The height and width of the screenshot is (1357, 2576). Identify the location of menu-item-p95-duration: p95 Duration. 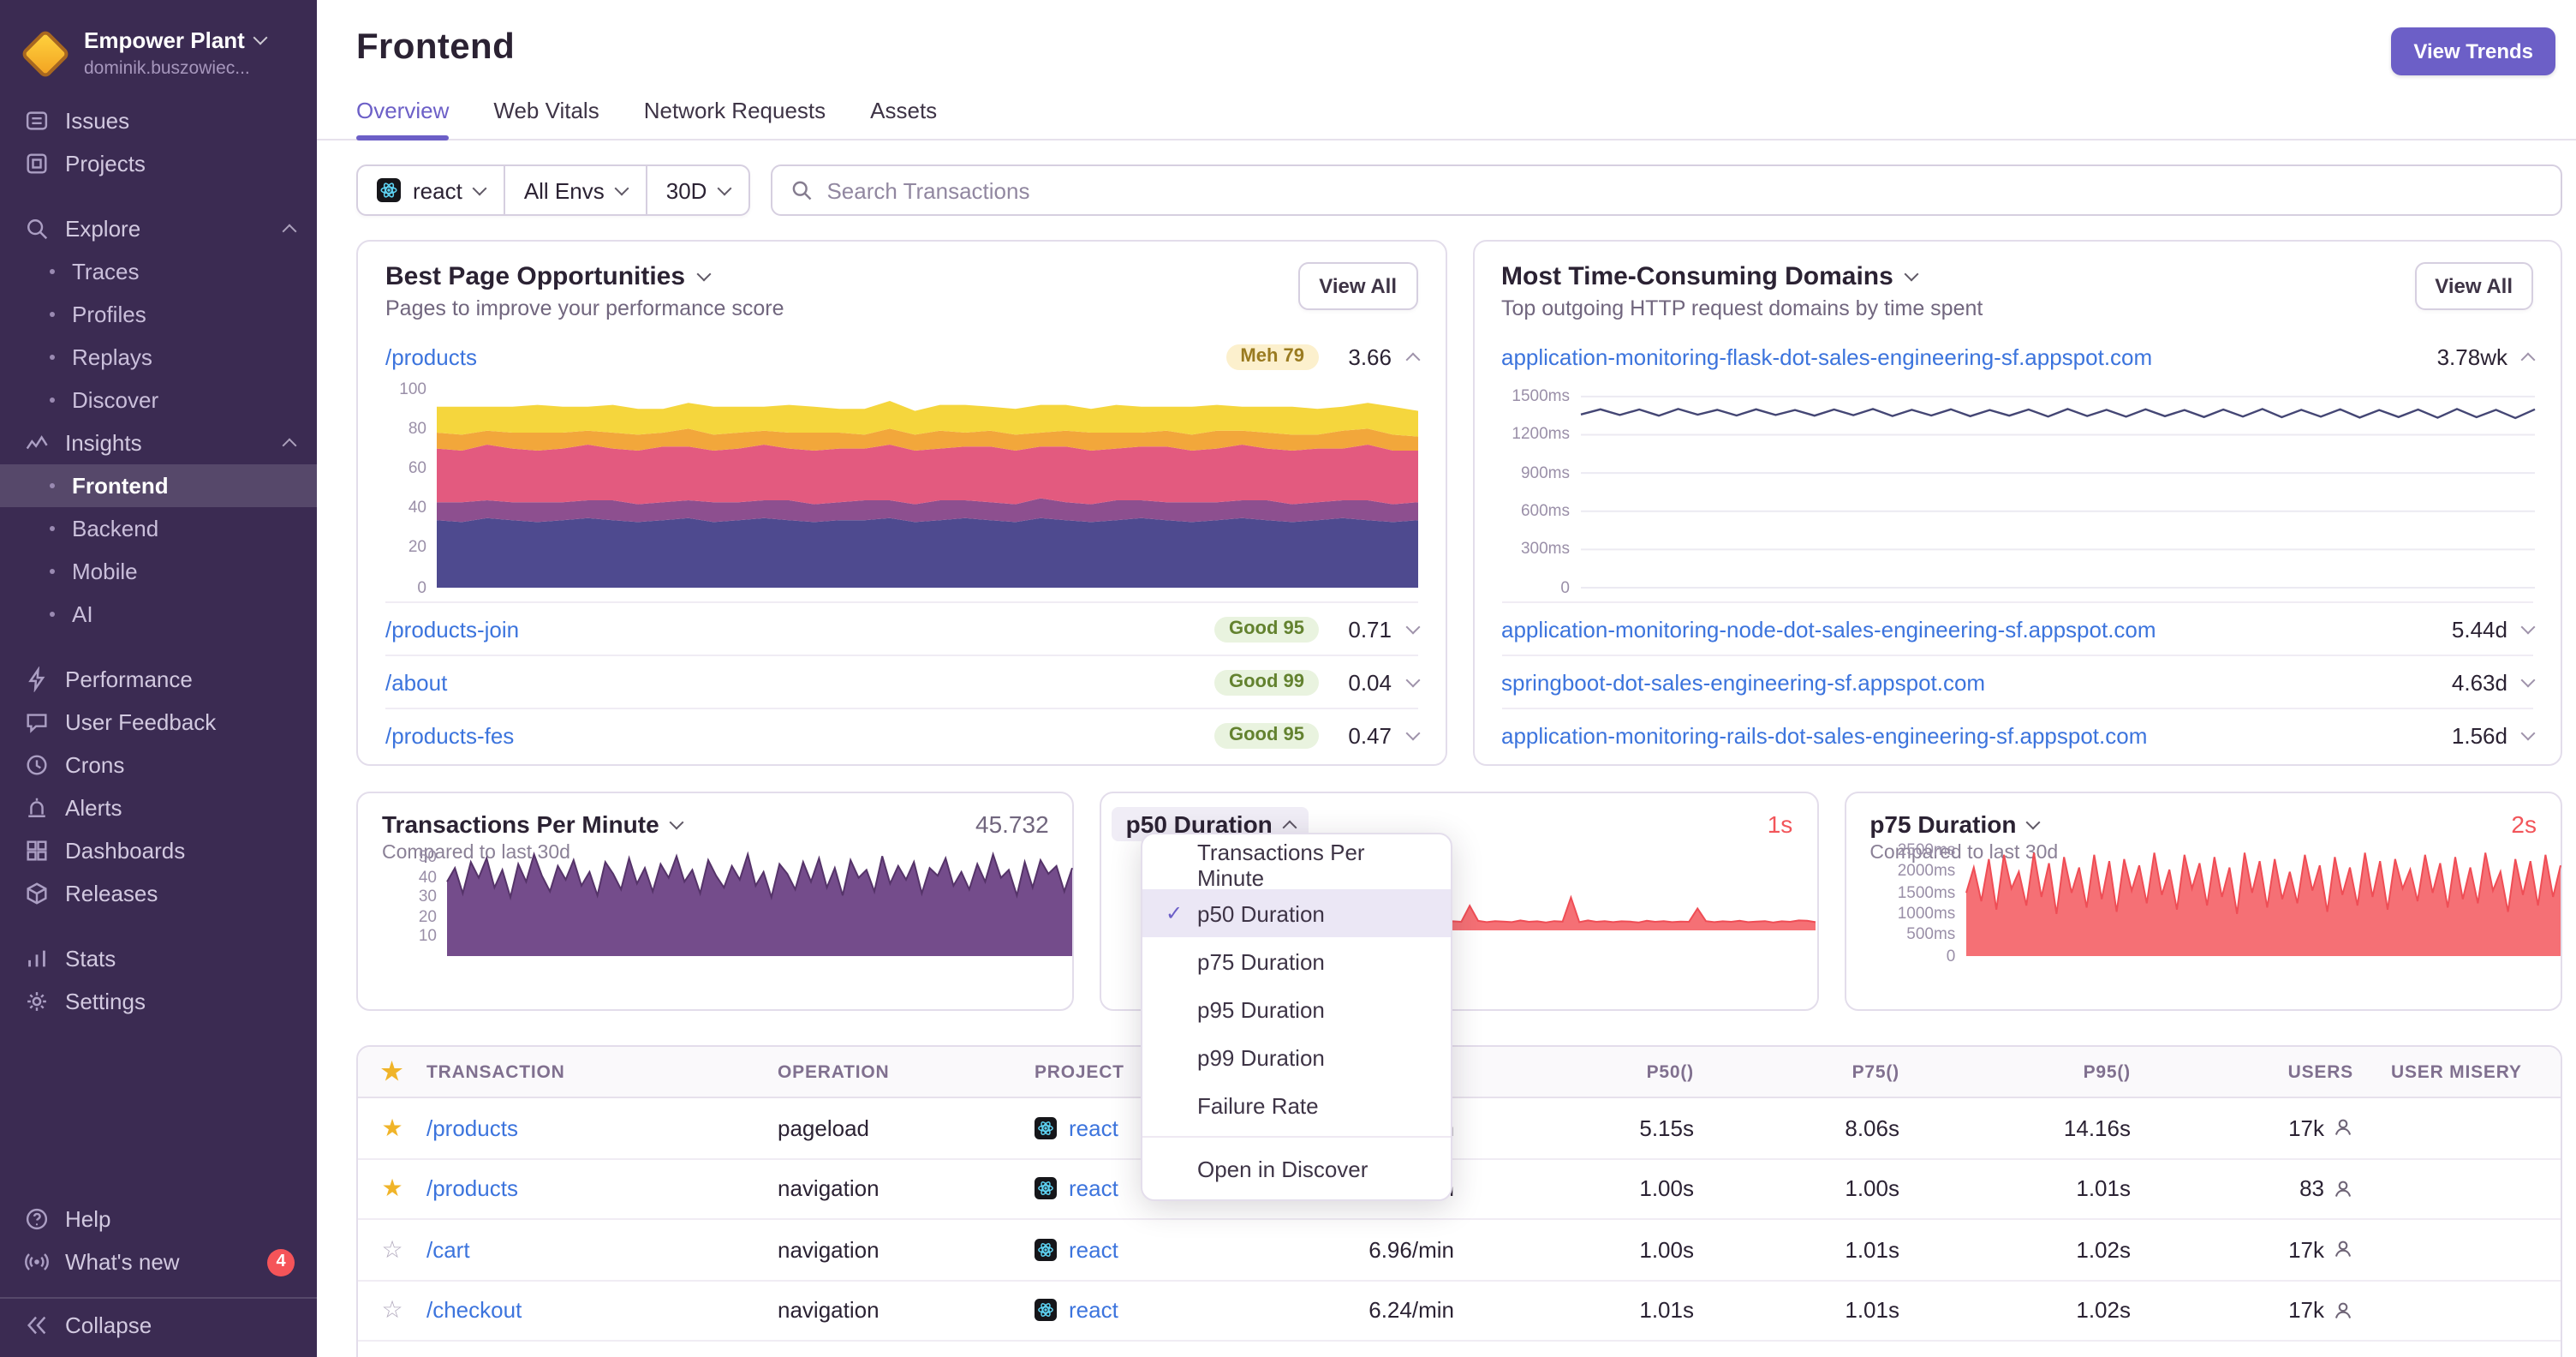
(1296, 1009).